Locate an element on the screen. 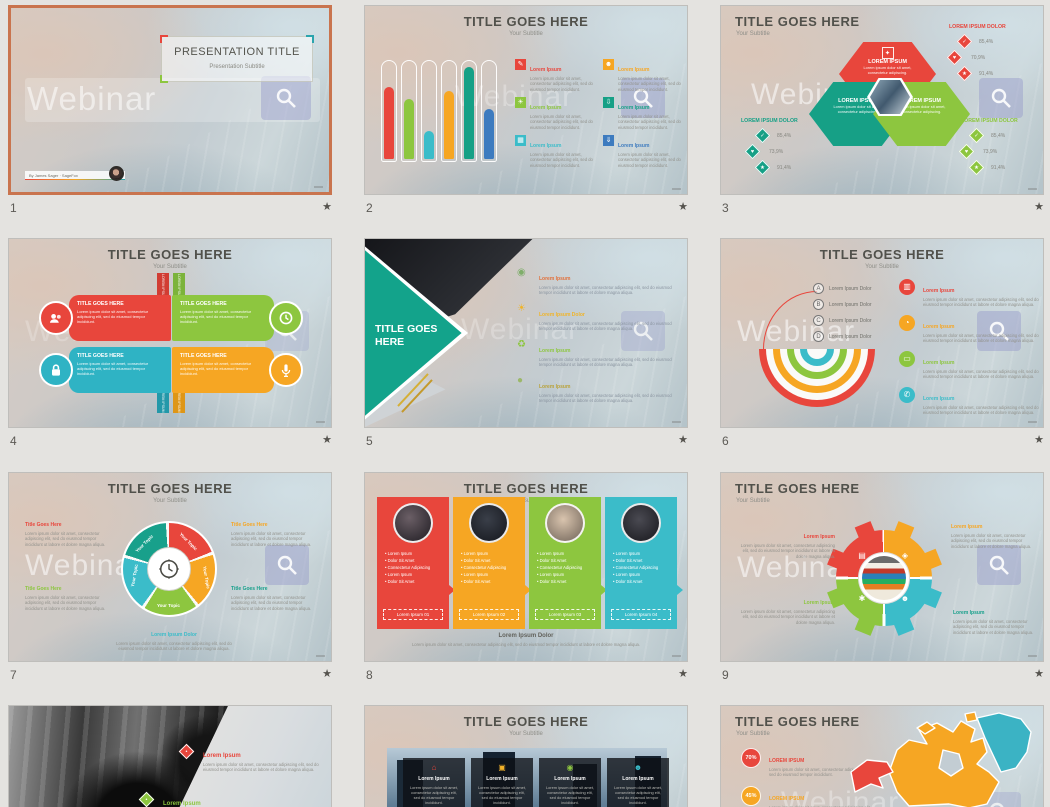 This screenshot has height=807, width=1050. edit-icon: ✎ is located at coordinates (520, 64).